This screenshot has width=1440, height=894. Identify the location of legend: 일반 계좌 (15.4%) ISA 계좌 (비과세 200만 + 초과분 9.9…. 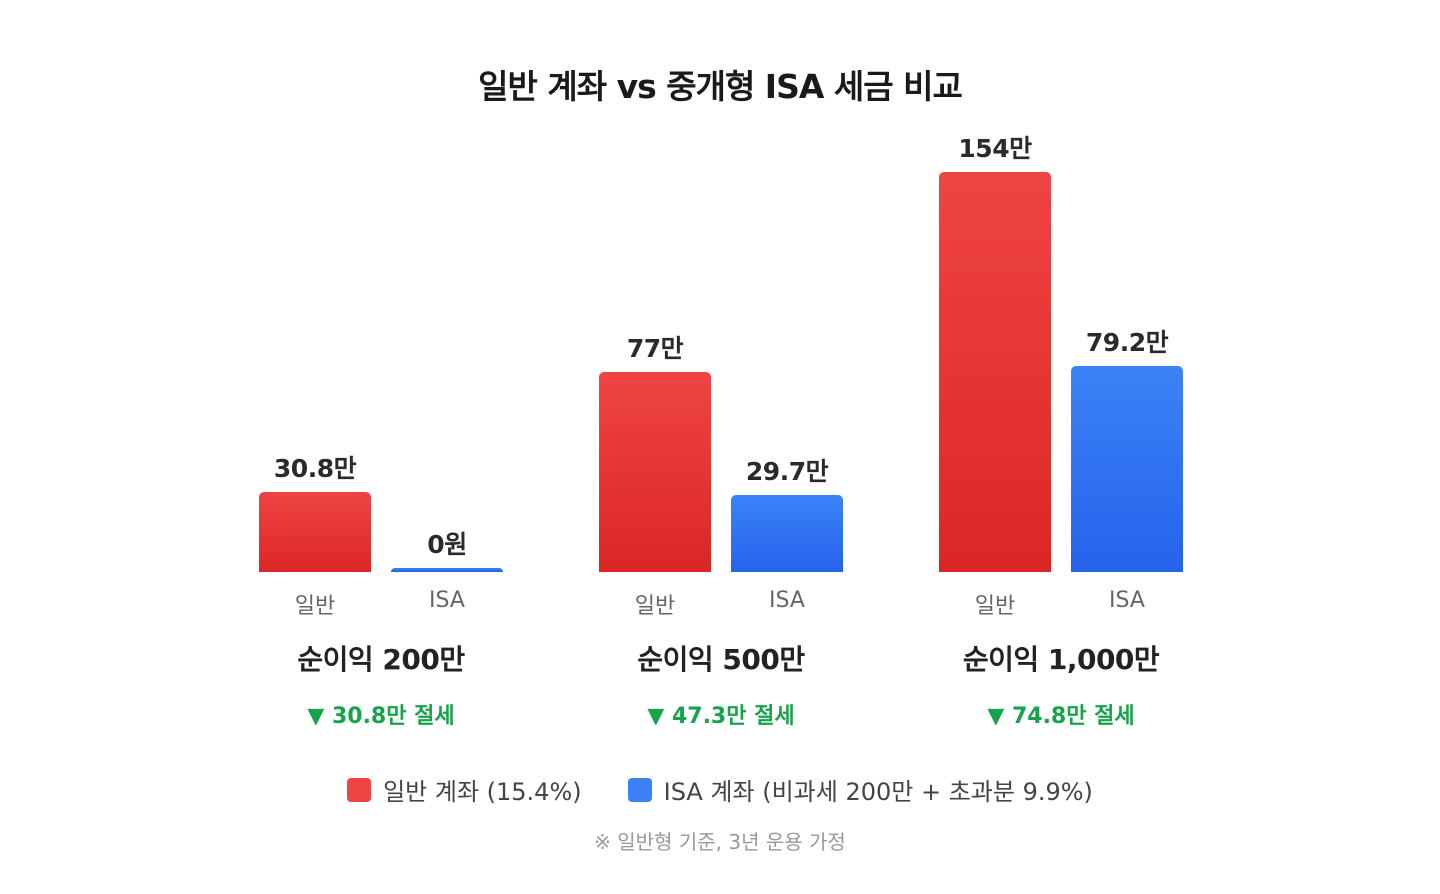
(720, 789).